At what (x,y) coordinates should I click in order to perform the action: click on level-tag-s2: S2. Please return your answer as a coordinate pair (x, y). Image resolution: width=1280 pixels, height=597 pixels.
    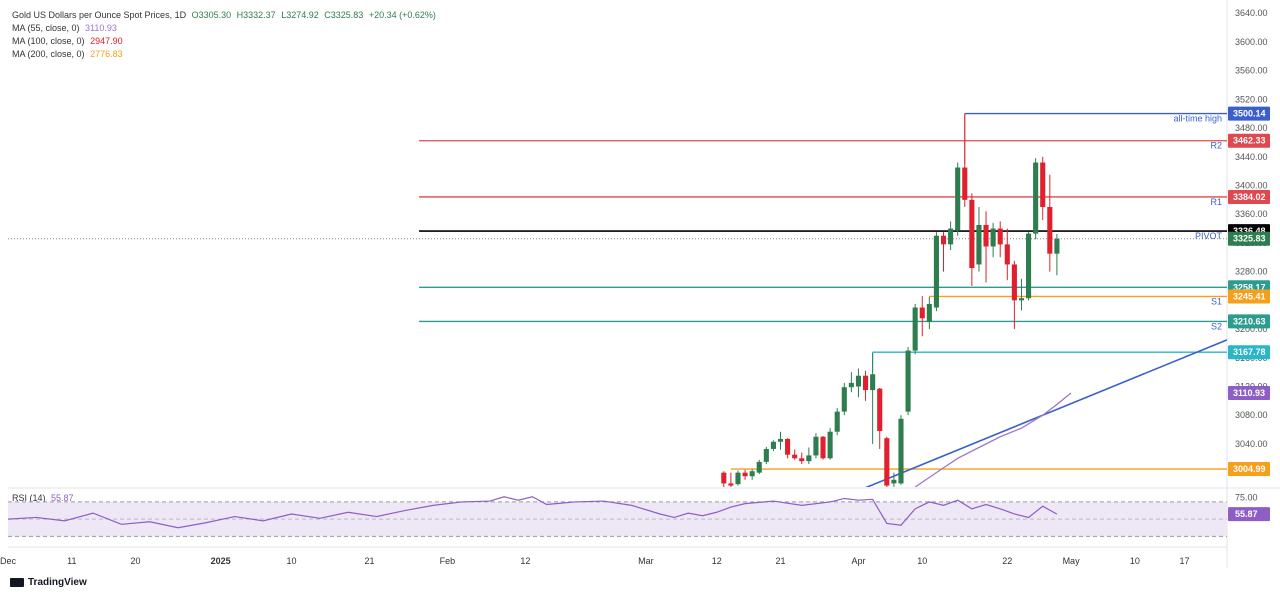
    Looking at the image, I should click on (1216, 326).